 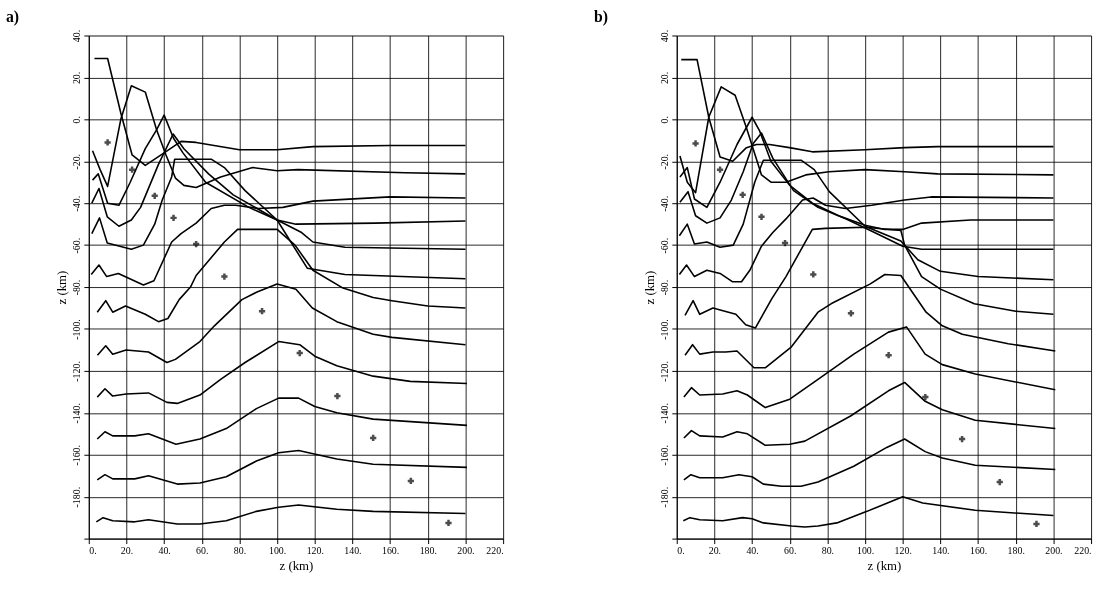 What do you see at coordinates (12, 17) in the screenshot?
I see `chart-title: a)` at bounding box center [12, 17].